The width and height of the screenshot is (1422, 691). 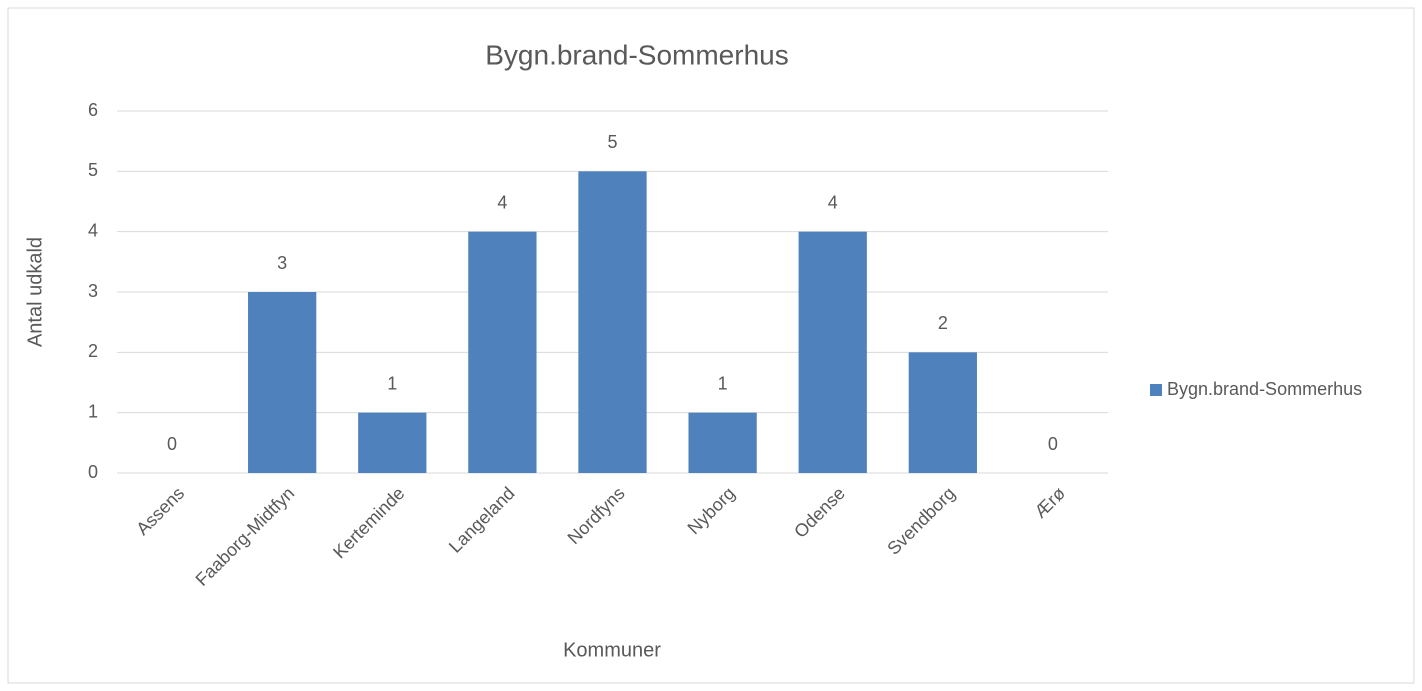 I want to click on y-tick-label: 0, so click(x=93, y=472).